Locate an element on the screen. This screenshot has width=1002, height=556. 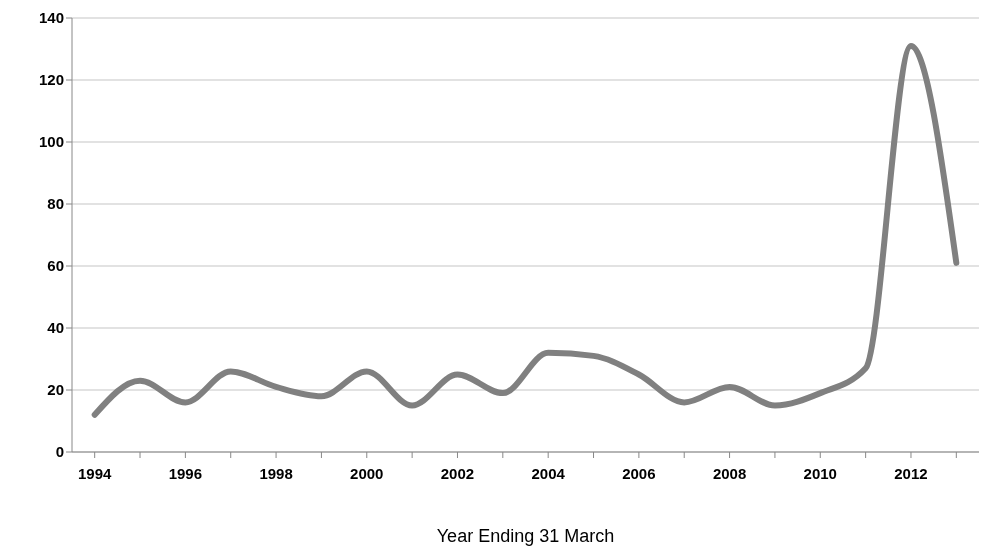
x-tick-label: 2008 is located at coordinates (729, 473).